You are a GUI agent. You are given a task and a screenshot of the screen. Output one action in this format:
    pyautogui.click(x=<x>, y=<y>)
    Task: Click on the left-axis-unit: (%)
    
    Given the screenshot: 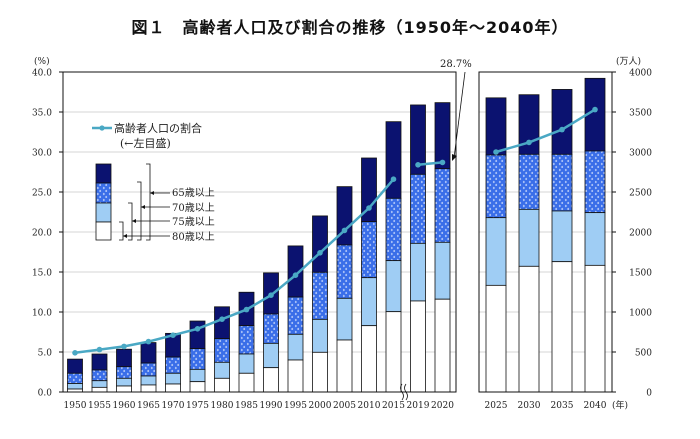 What is the action you would take?
    pyautogui.click(x=42, y=61)
    